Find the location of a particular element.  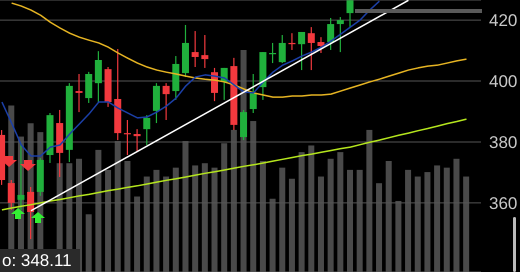

y-tick-label: 400 is located at coordinates (503, 82).